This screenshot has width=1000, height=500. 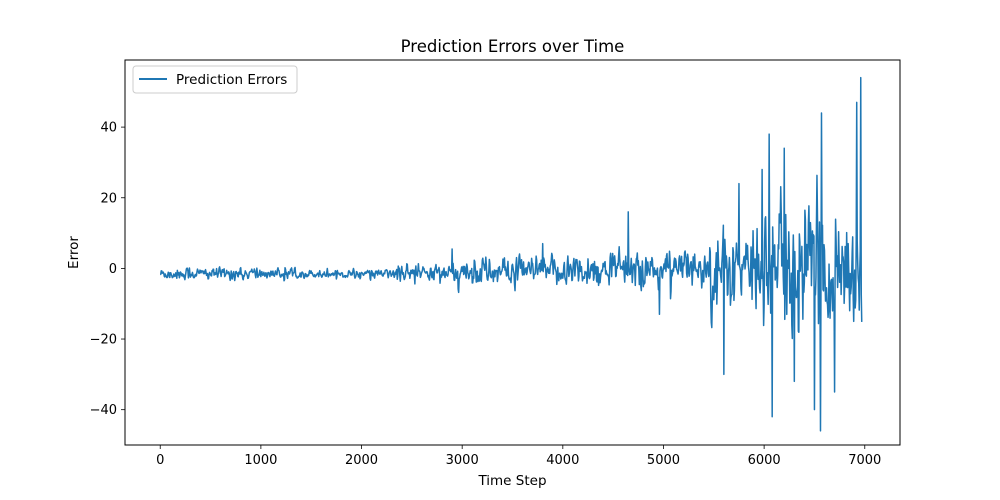 What do you see at coordinates (764, 460) in the screenshot?
I see `x-tick-label: 6000` at bounding box center [764, 460].